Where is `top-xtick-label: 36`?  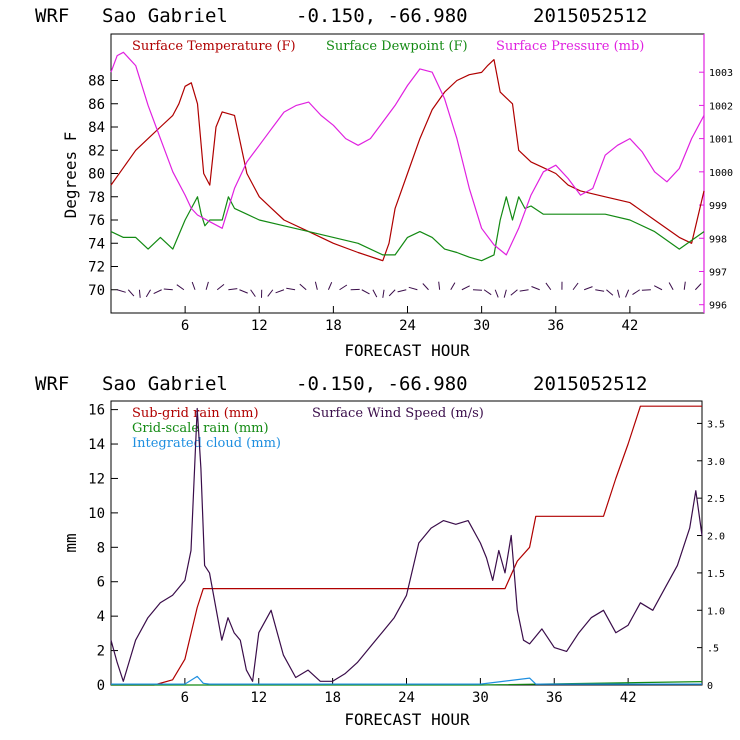
top-xtick-label: 36 is located at coordinates (555, 326).